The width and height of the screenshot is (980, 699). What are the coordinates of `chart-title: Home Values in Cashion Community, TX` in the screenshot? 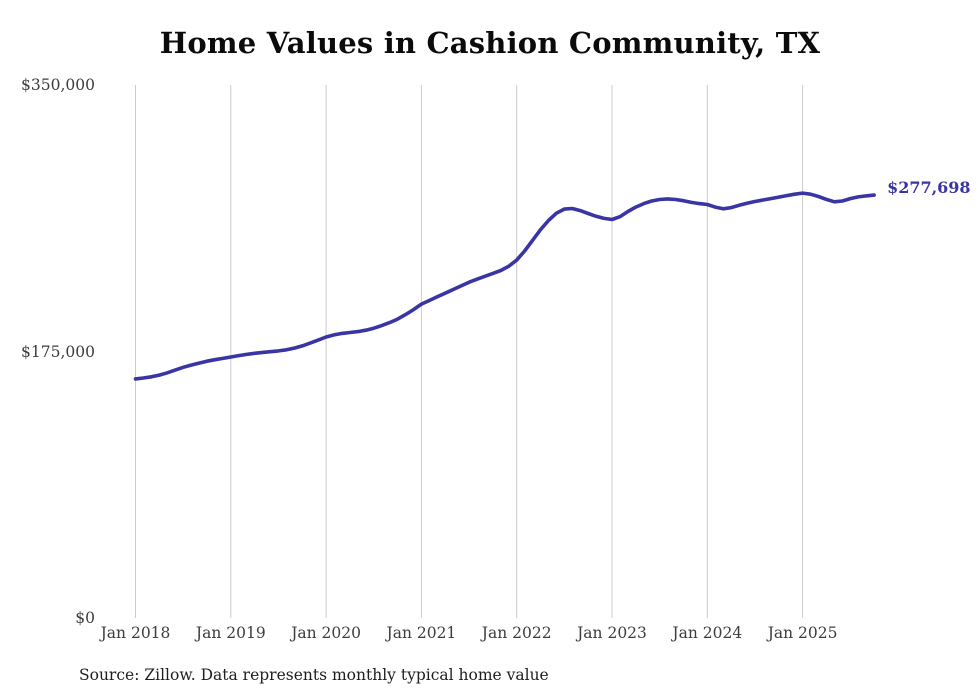 It's located at (490, 43).